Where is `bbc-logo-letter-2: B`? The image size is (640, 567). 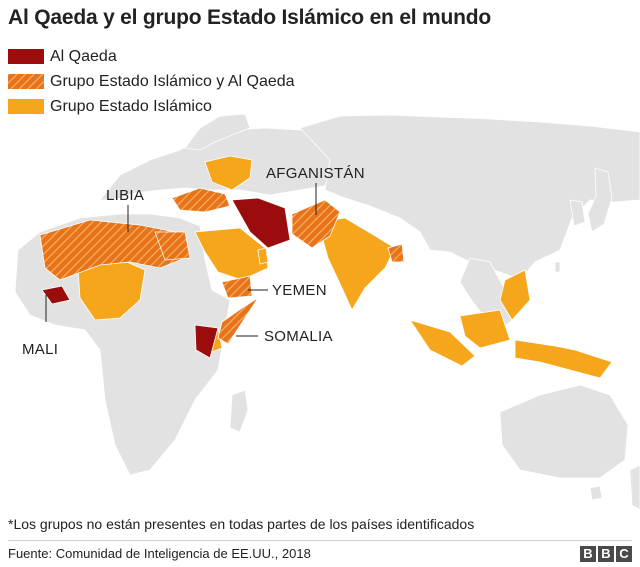 bbc-logo-letter-2: B is located at coordinates (606, 554).